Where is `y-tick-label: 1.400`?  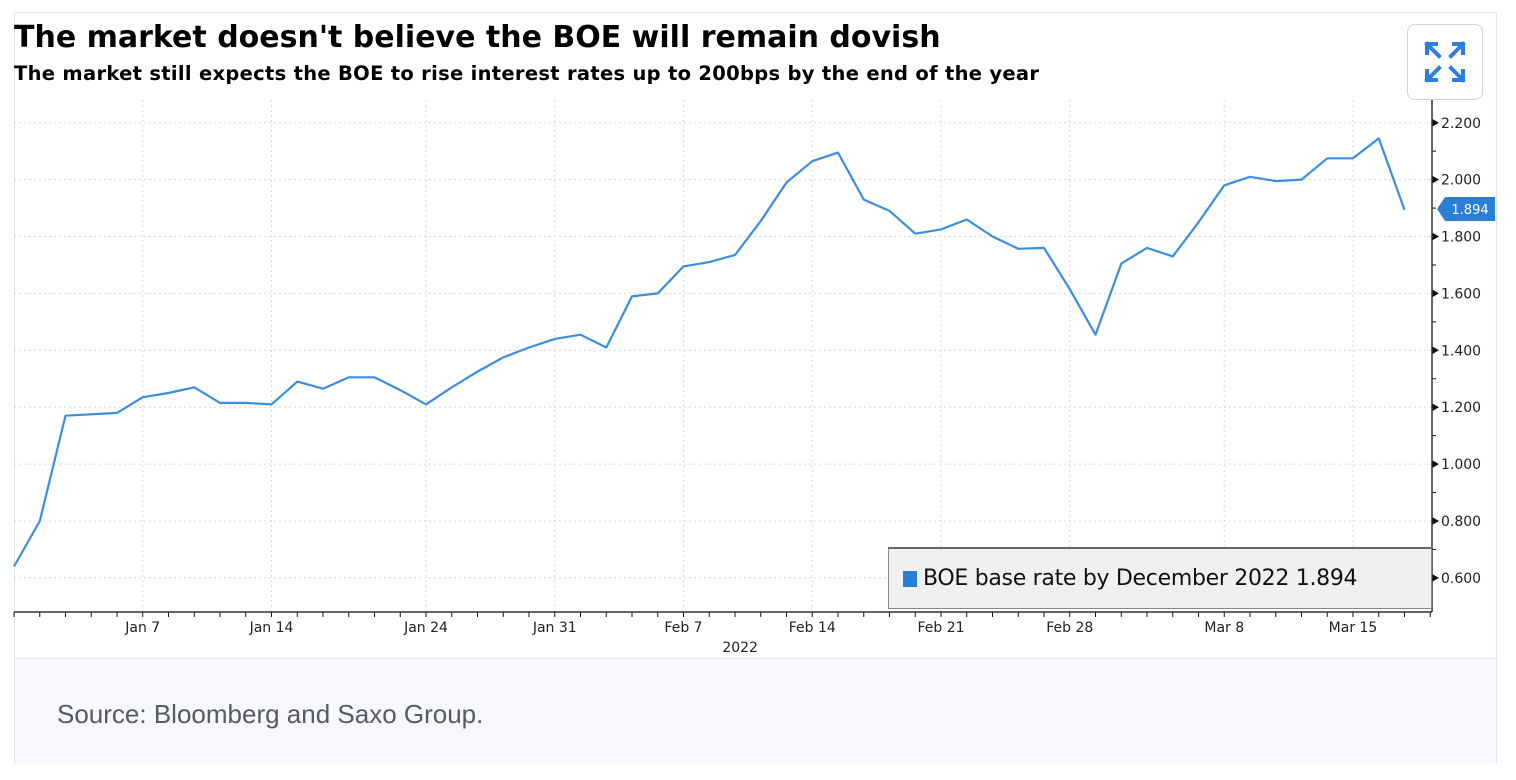
y-tick-label: 1.400 is located at coordinates (1461, 351).